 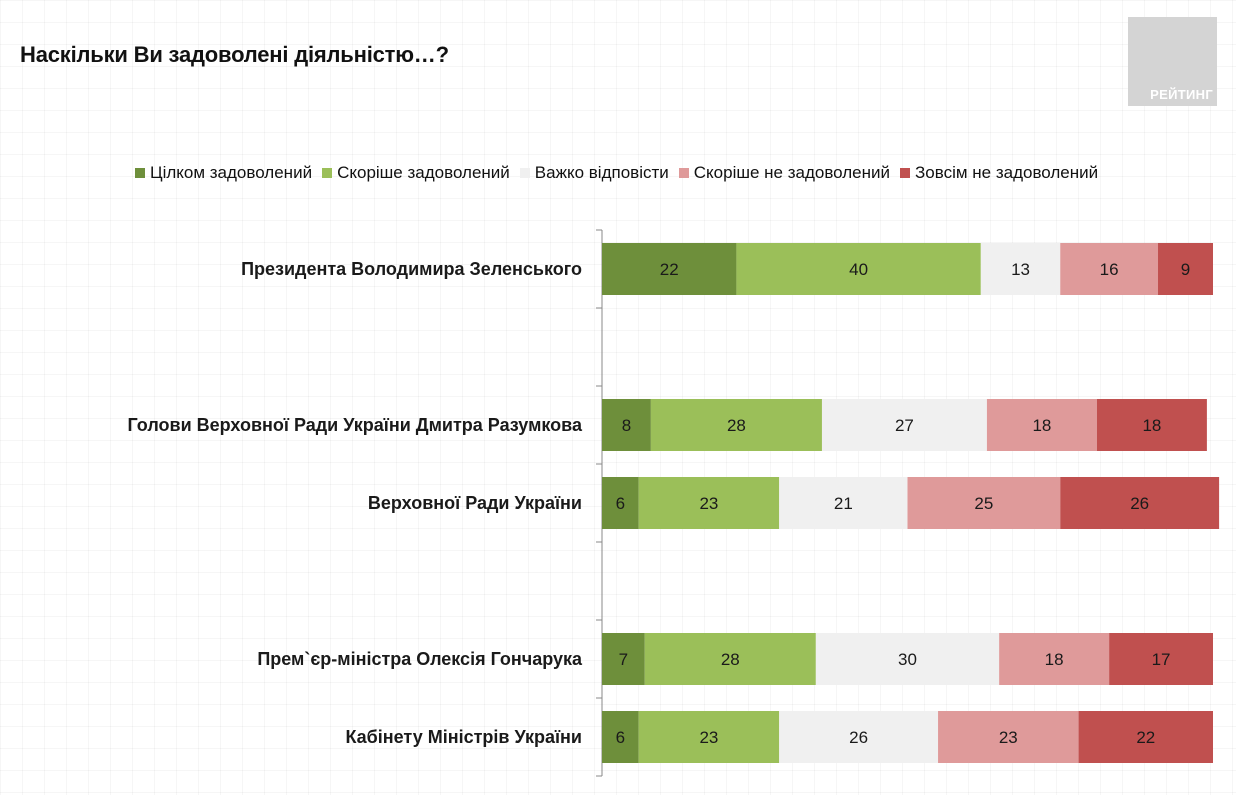 What do you see at coordinates (1181, 94) in the screenshot?
I see `logo-text: РЕЙТИНГ` at bounding box center [1181, 94].